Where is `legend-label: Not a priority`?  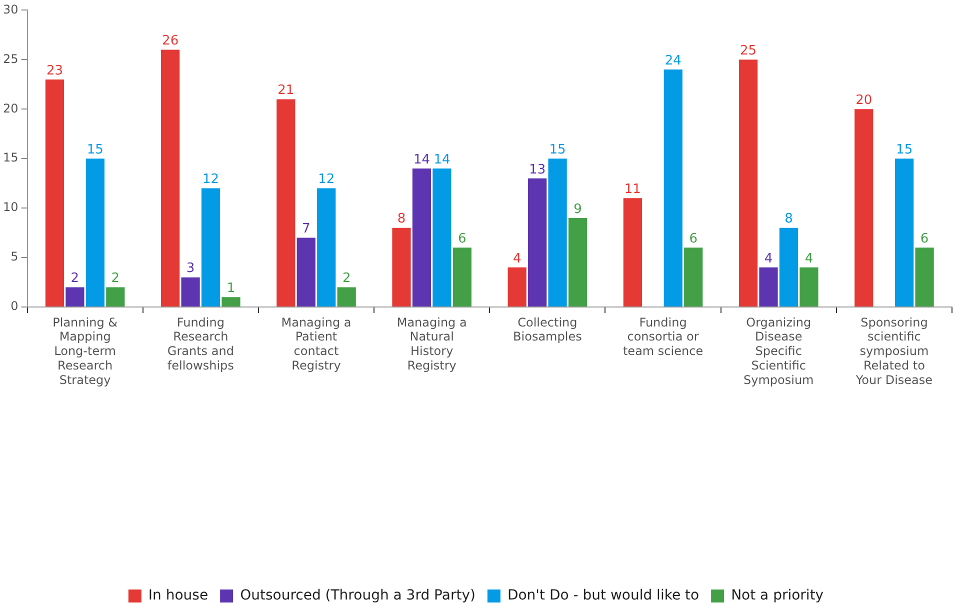 legend-label: Not a priority is located at coordinates (777, 596).